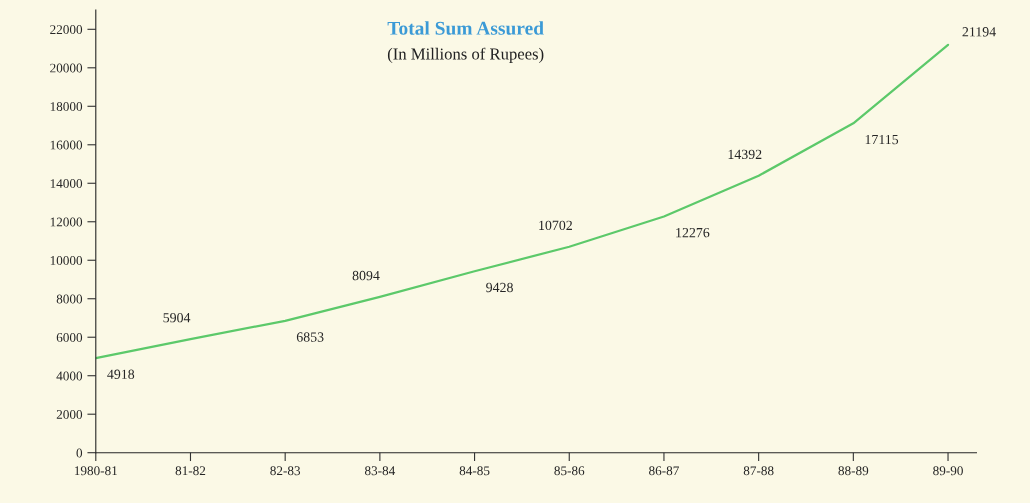  Describe the element at coordinates (66, 68) in the screenshot. I see `y-tick-label: 20000` at that location.